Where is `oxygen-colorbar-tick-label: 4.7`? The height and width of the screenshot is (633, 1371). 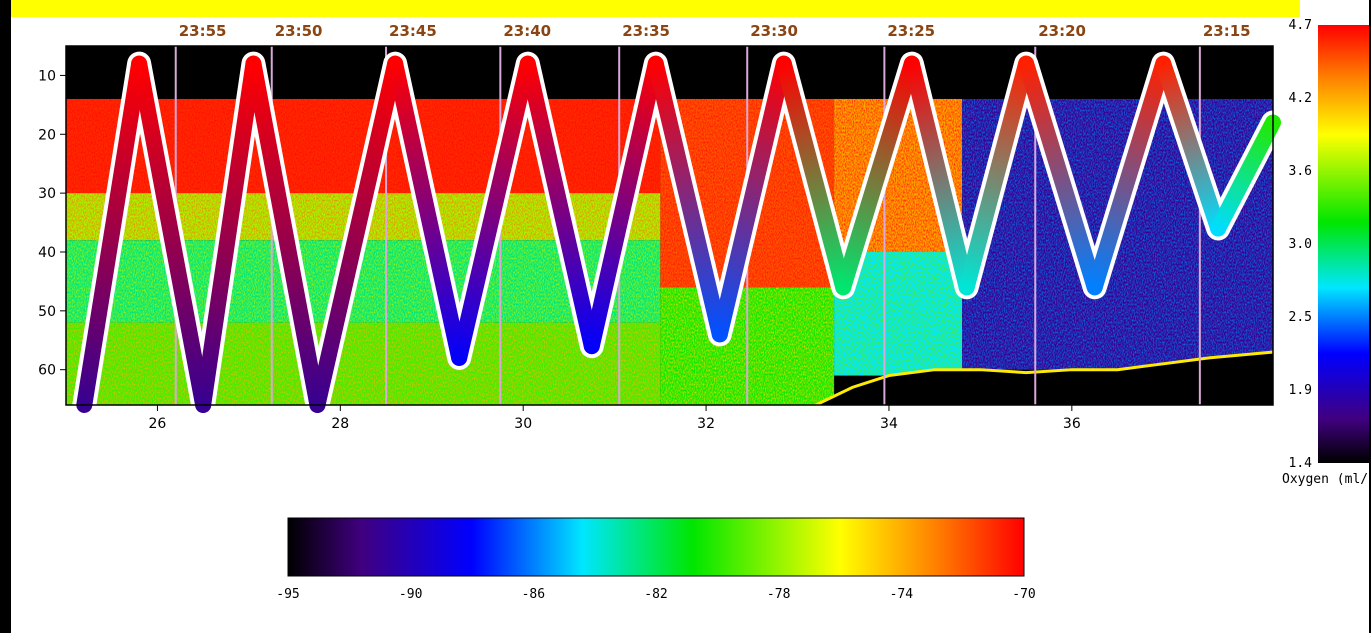
oxygen-colorbar-tick-label: 4.7 is located at coordinates (1300, 25).